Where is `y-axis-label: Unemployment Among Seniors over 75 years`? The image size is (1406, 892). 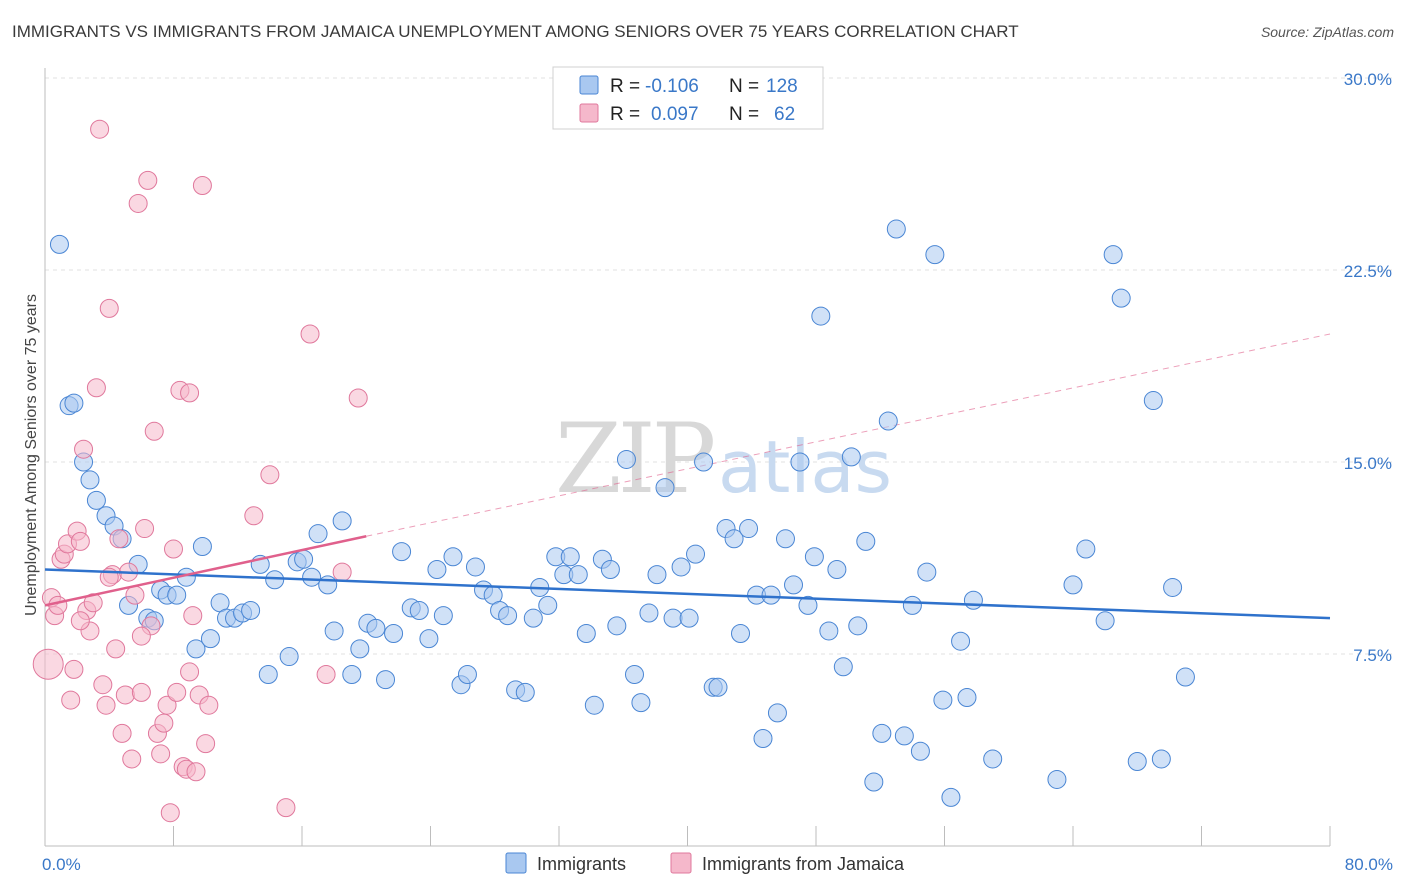 y-axis-label: Unemployment Among Seniors over 75 years is located at coordinates (31, 455).